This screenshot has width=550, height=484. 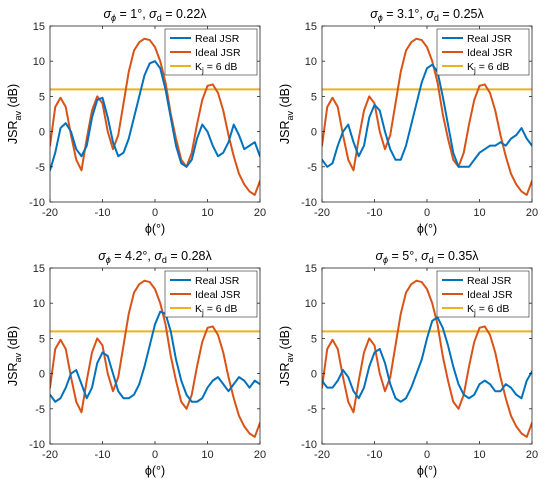 What do you see at coordinates (427, 257) in the screenshot?
I see `subplot-title: σϕ = 5°, σd = 0.35λ` at bounding box center [427, 257].